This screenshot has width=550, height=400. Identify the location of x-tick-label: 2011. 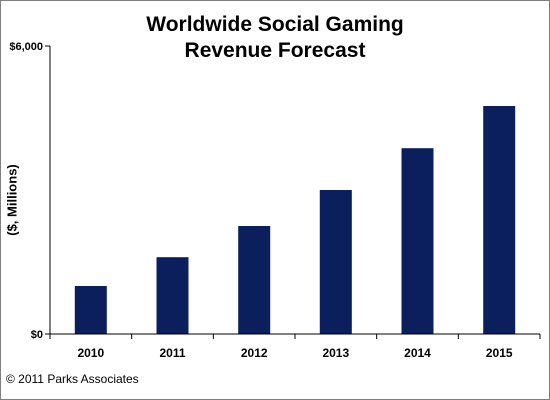
(172, 353).